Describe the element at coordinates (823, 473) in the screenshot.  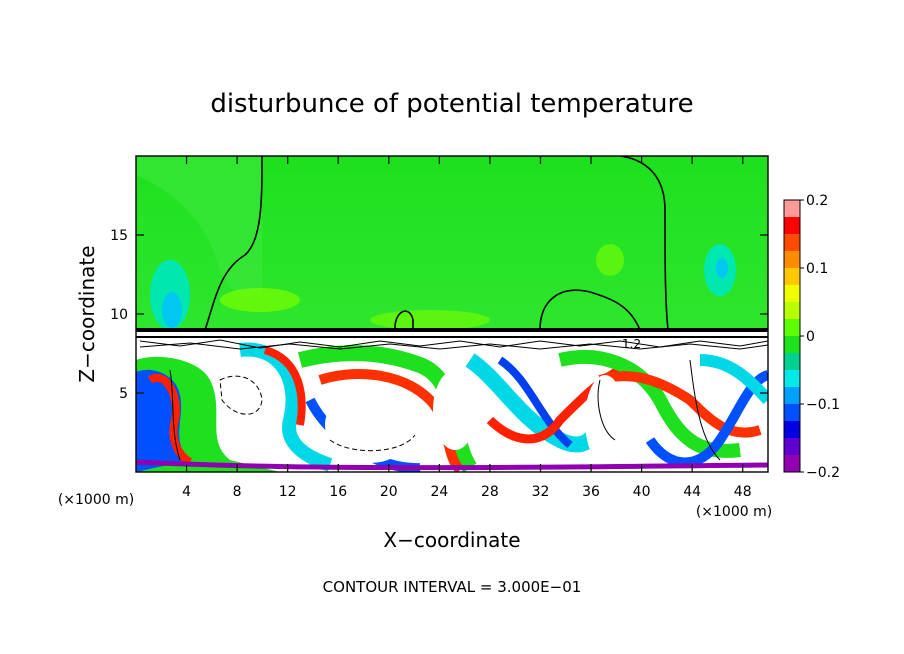
I see `colorbar-tick-label: −0.2` at that location.